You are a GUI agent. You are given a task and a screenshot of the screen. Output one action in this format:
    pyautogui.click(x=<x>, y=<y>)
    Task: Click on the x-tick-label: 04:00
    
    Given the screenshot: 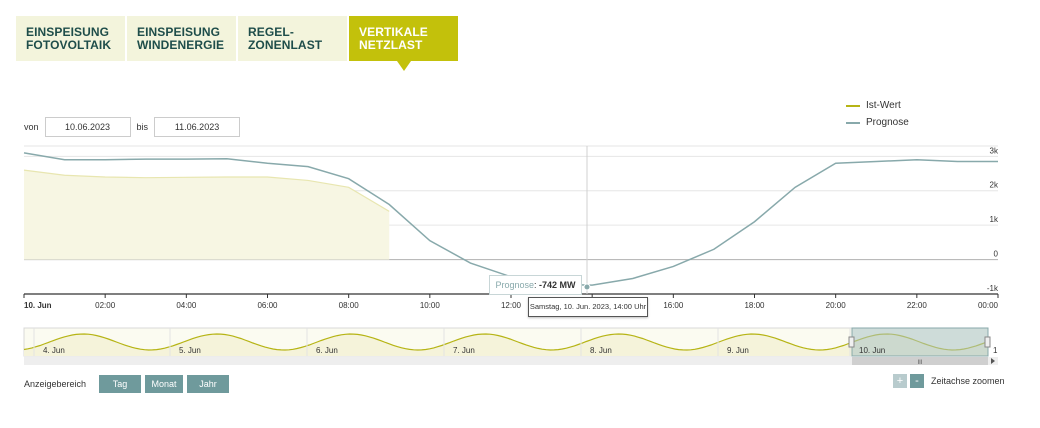 What is the action you would take?
    pyautogui.click(x=186, y=305)
    